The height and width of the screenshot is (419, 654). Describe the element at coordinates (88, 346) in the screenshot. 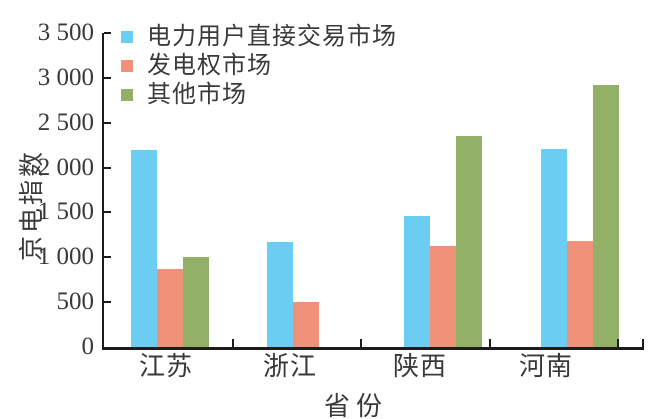

I see `y-tick-label: 0` at that location.